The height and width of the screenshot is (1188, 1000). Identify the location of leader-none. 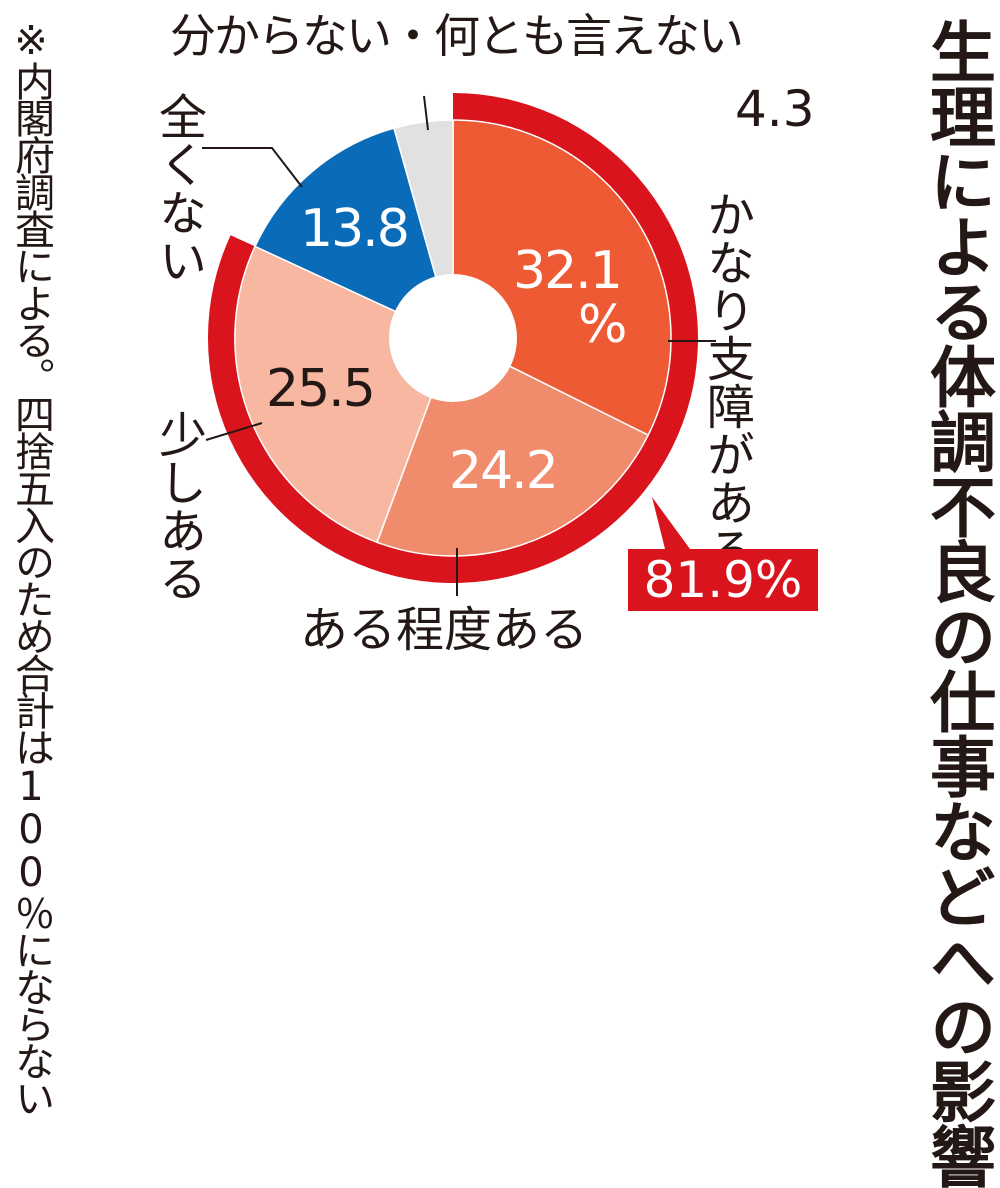
(252, 167).